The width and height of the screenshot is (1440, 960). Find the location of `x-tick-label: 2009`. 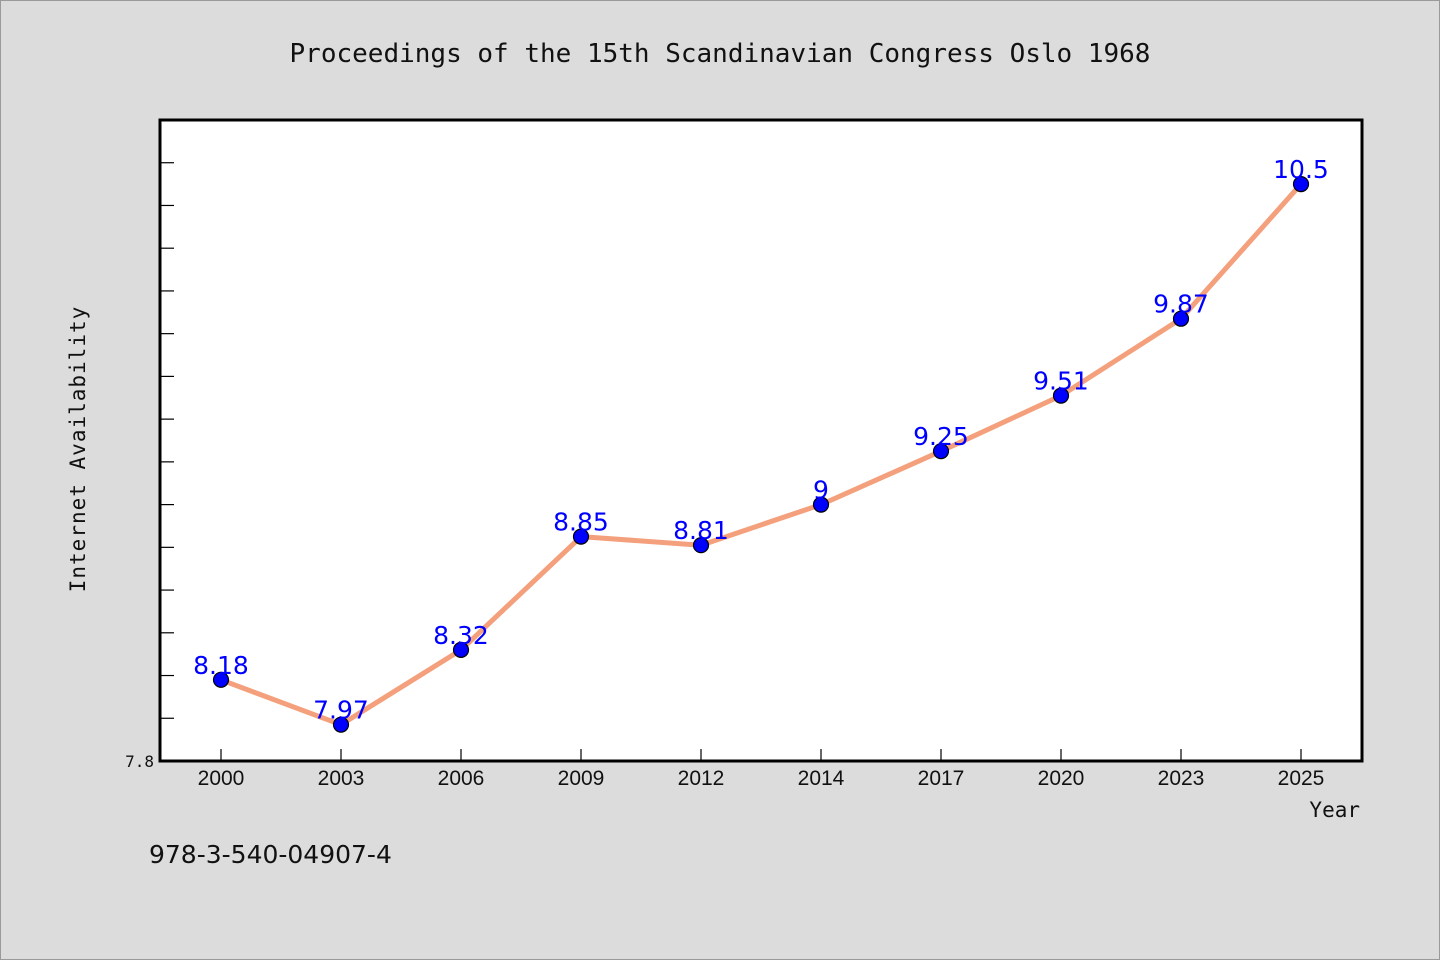

x-tick-label: 2009 is located at coordinates (581, 778).